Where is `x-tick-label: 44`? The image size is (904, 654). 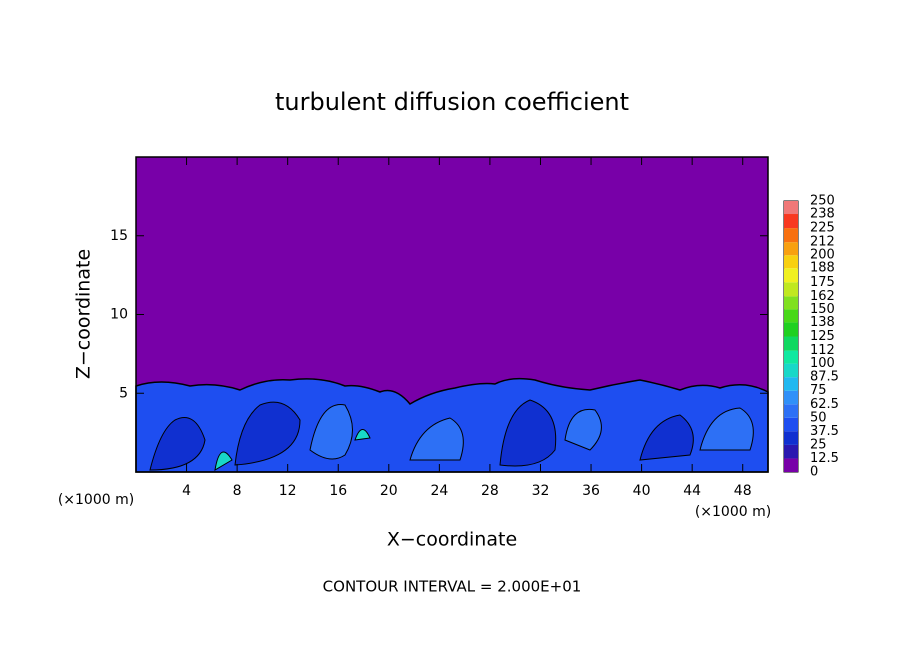
x-tick-label: 44 is located at coordinates (692, 491).